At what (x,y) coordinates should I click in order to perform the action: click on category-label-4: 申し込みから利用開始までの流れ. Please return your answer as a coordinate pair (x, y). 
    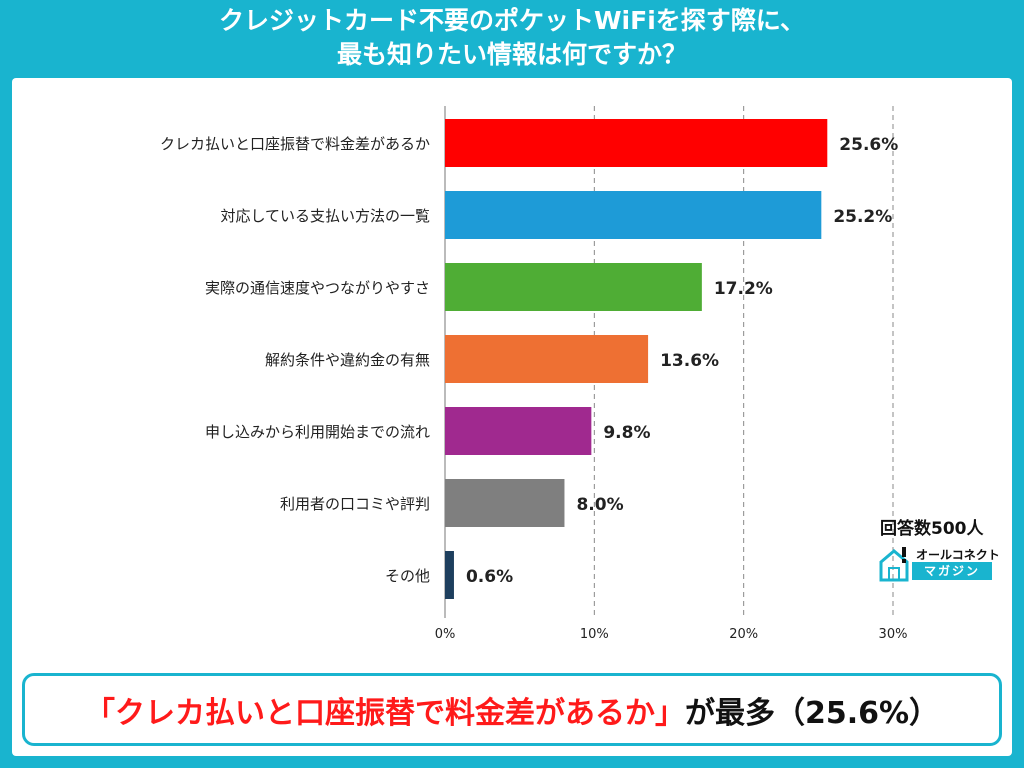
    Looking at the image, I should click on (317, 432).